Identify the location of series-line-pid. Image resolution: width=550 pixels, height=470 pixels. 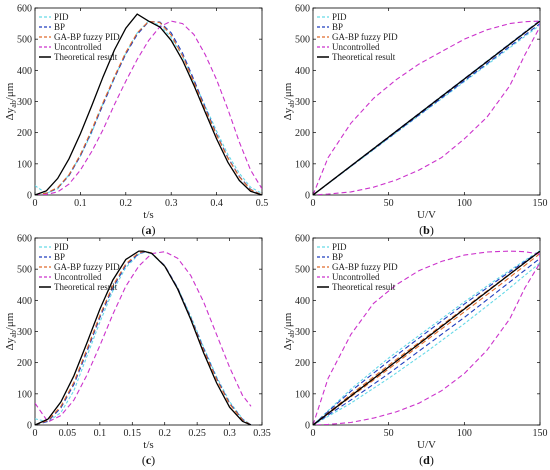
(143, 338).